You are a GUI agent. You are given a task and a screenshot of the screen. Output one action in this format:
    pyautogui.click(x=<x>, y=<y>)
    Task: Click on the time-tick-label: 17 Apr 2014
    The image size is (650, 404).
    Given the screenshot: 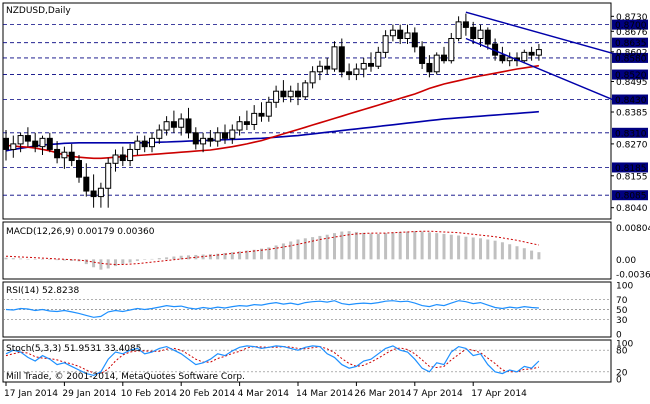 What is the action you would take?
    pyautogui.click(x=499, y=394)
    